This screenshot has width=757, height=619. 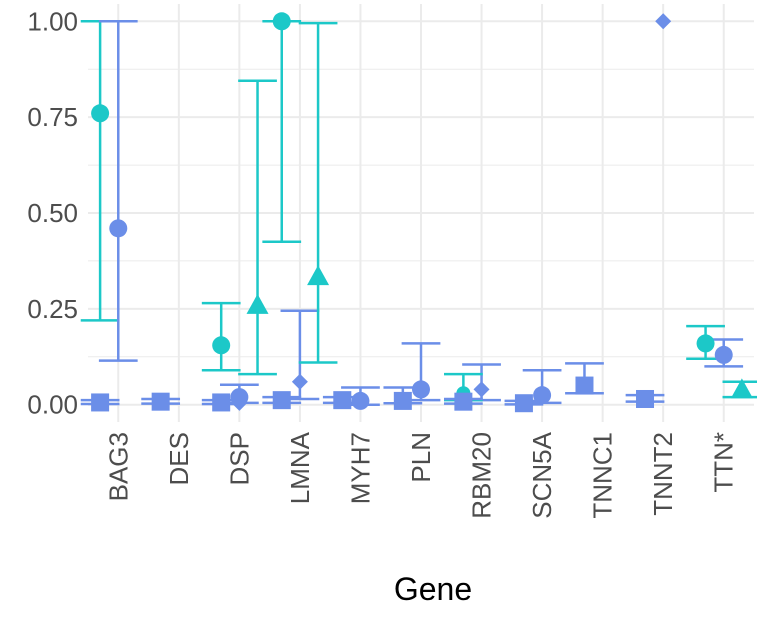 What do you see at coordinates (52, 405) in the screenshot?
I see `y-tick-label: 0.00` at bounding box center [52, 405].